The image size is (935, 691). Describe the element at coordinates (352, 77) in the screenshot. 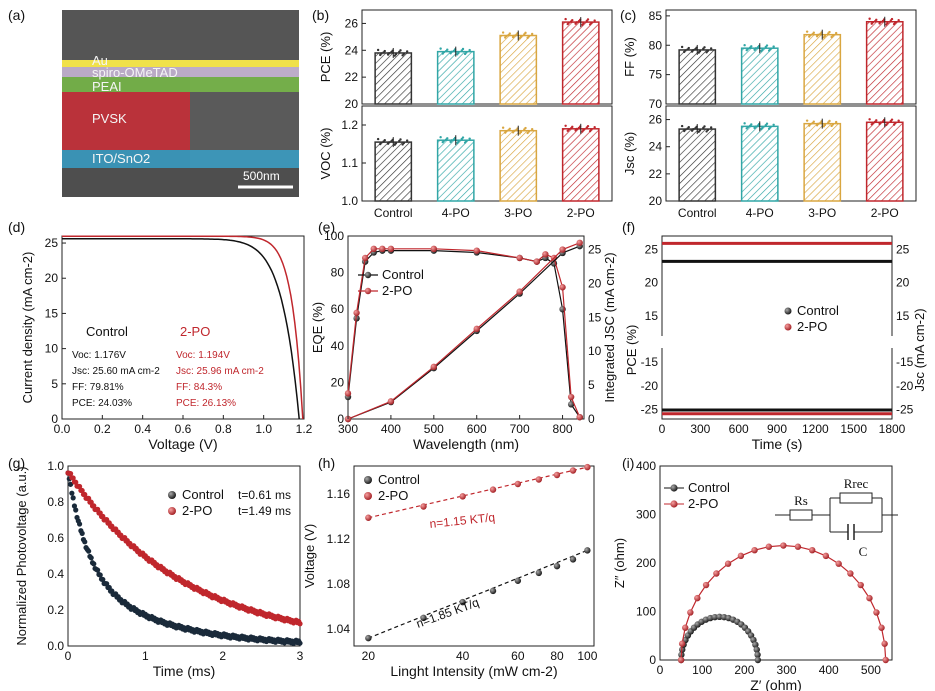

I see `ytick-b_top: 22` at that location.